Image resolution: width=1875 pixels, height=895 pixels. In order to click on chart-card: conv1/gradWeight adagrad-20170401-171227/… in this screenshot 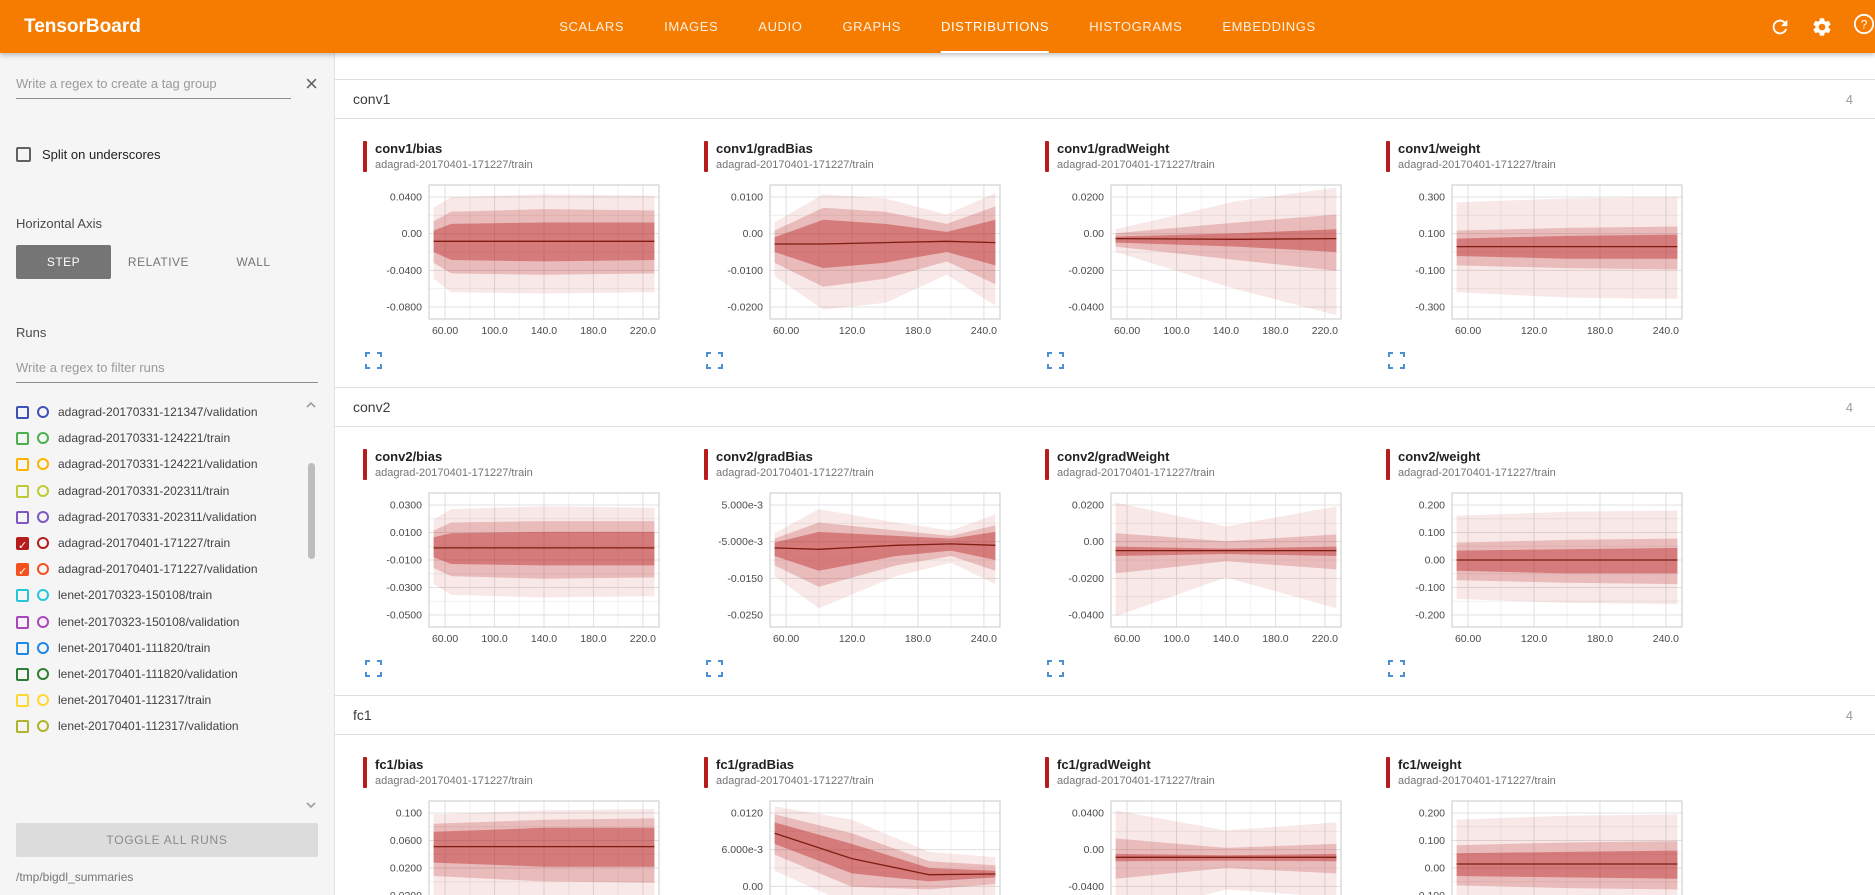, I will do `click(1205, 255)`.